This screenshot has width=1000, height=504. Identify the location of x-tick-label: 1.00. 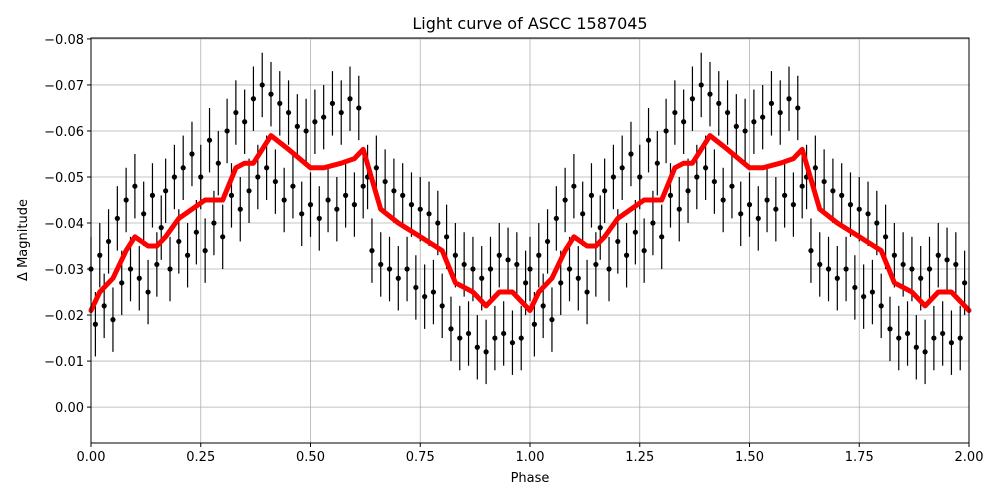
(530, 457).